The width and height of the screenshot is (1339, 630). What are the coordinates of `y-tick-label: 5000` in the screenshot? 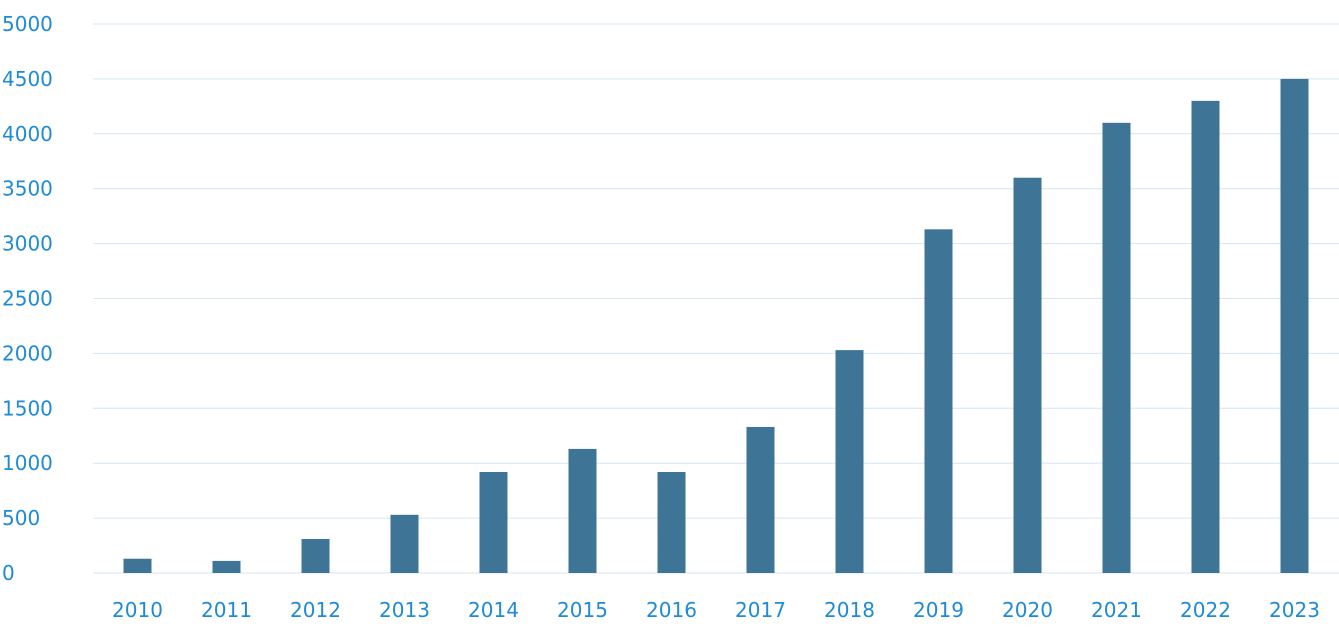 It's located at (27, 24).